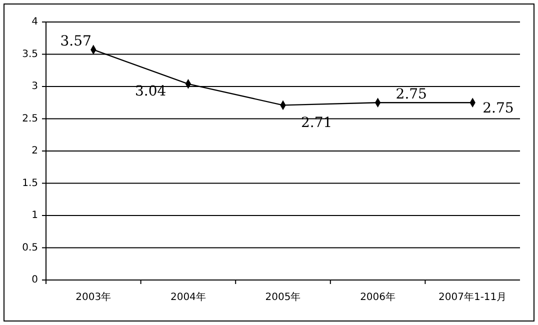 This screenshot has height=325, width=538. Describe the element at coordinates (35, 216) in the screenshot. I see `y-tick-label: 1` at that location.